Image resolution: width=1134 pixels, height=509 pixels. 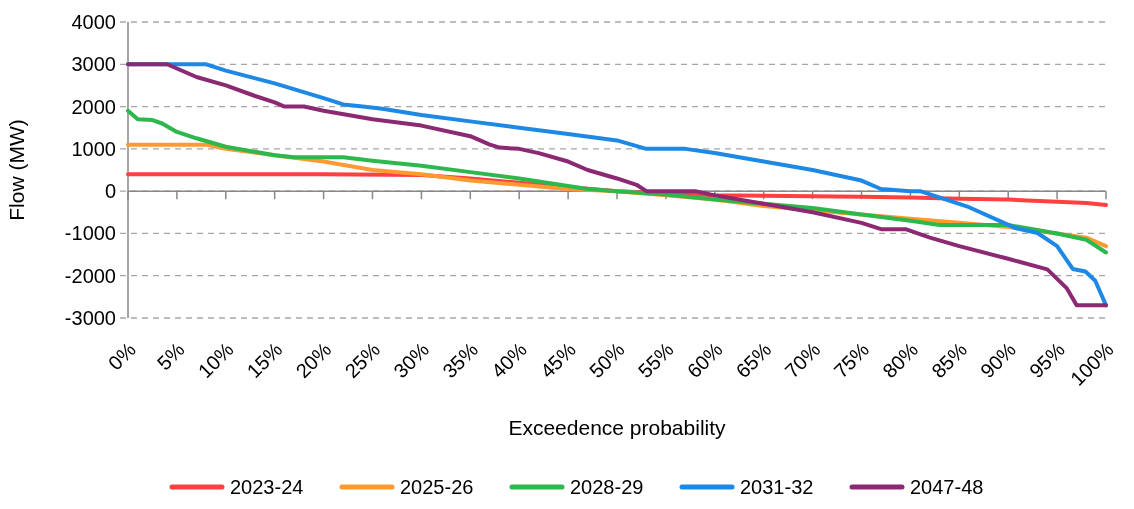 I want to click on x-tick-label: 35%, so click(x=460, y=360).